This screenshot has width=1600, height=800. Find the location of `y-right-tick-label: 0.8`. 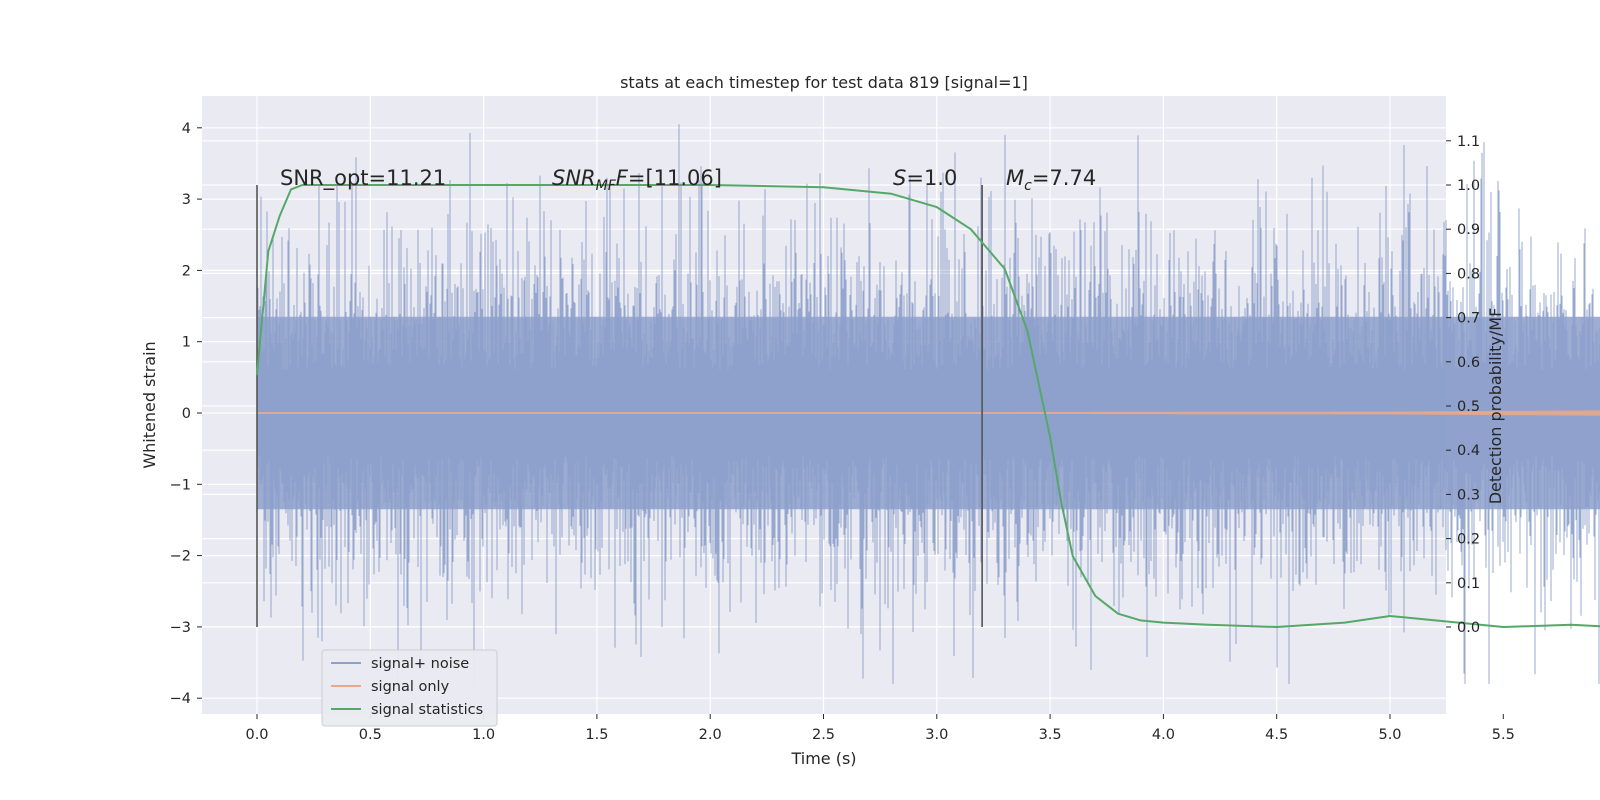

y-right-tick-label: 0.8 is located at coordinates (1468, 274).